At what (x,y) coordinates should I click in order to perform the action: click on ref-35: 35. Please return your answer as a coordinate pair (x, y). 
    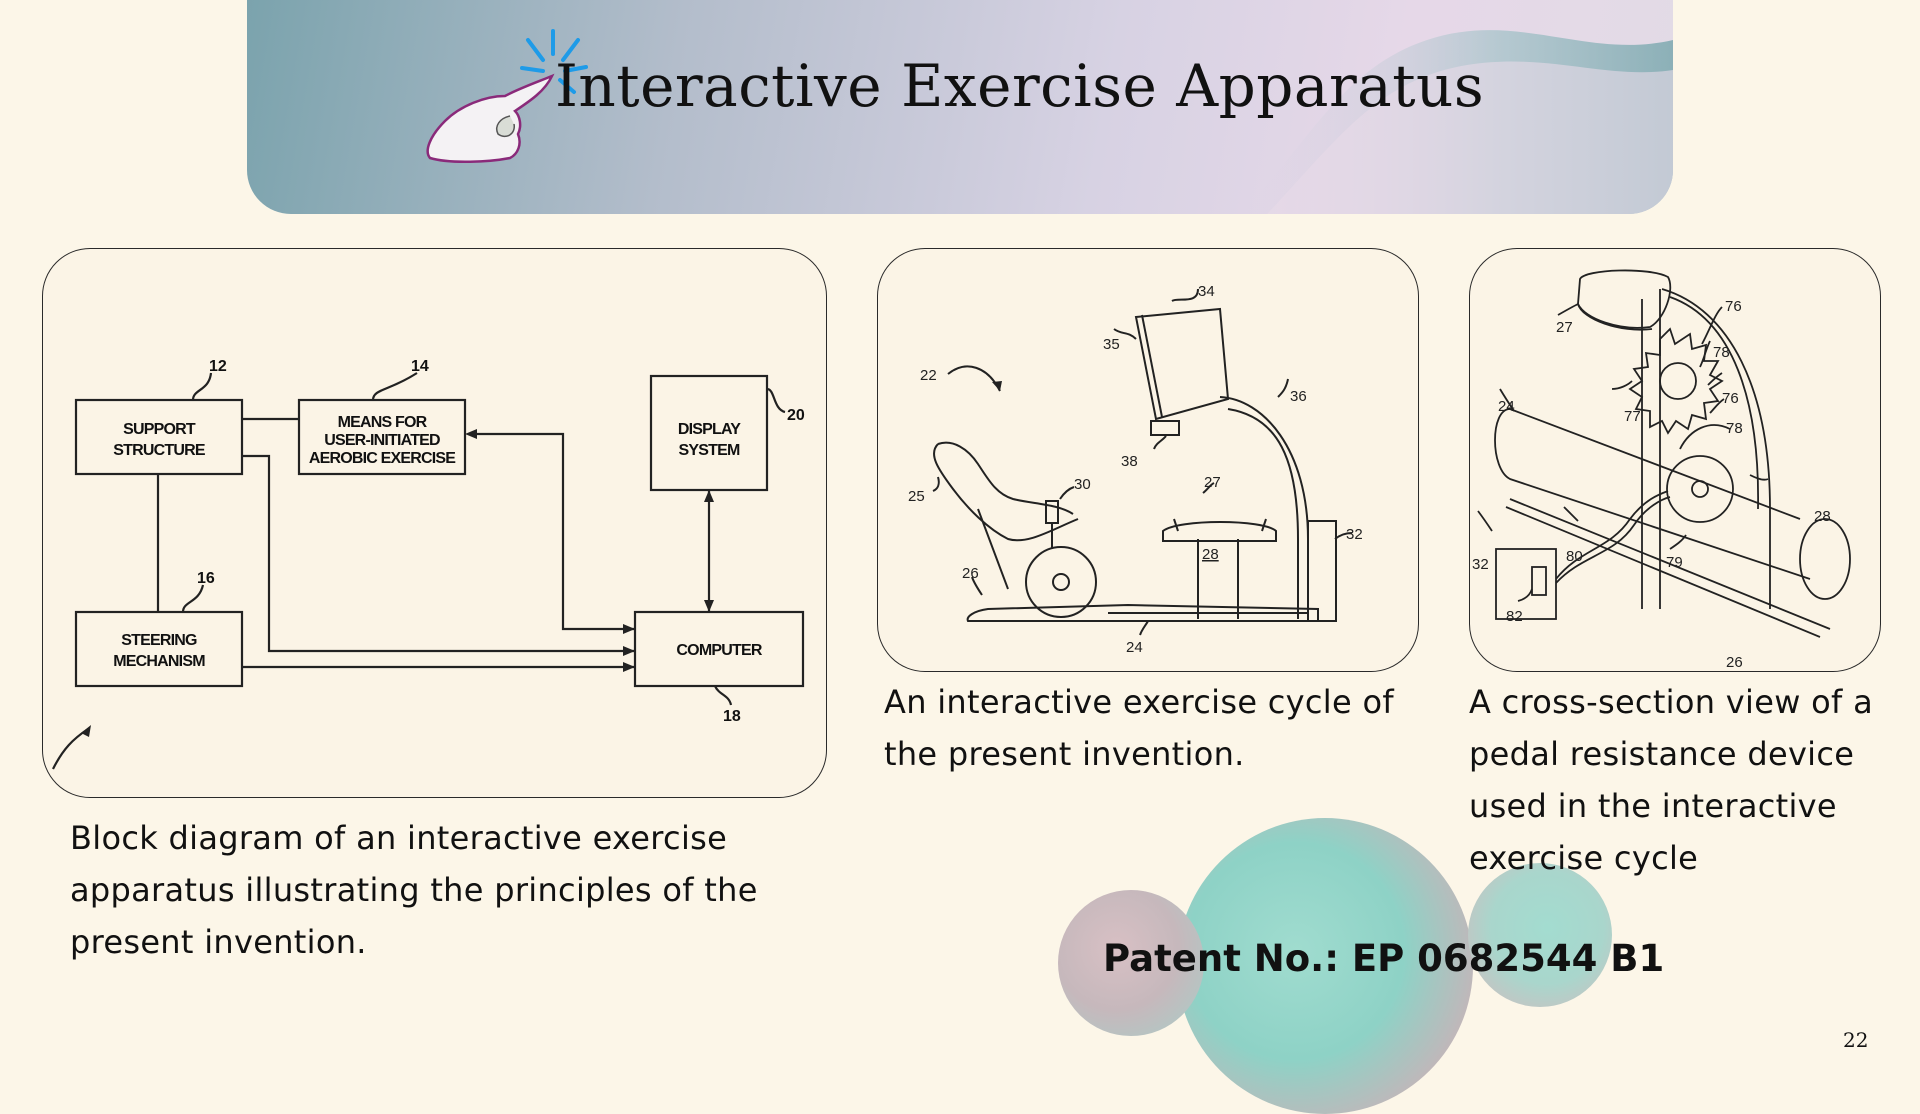
    Looking at the image, I should click on (1111, 344).